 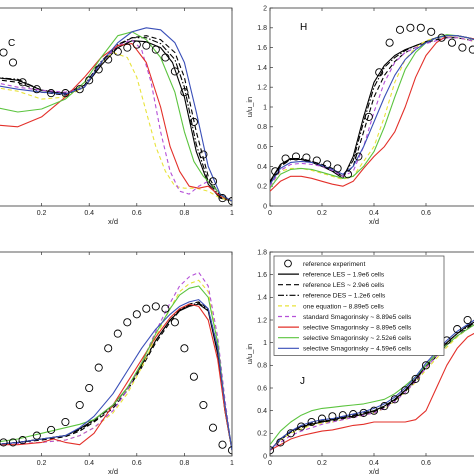 I want to click on legend-label: standard Smagorinsky ~ 8.89e5 cells, so click(x=357, y=317).